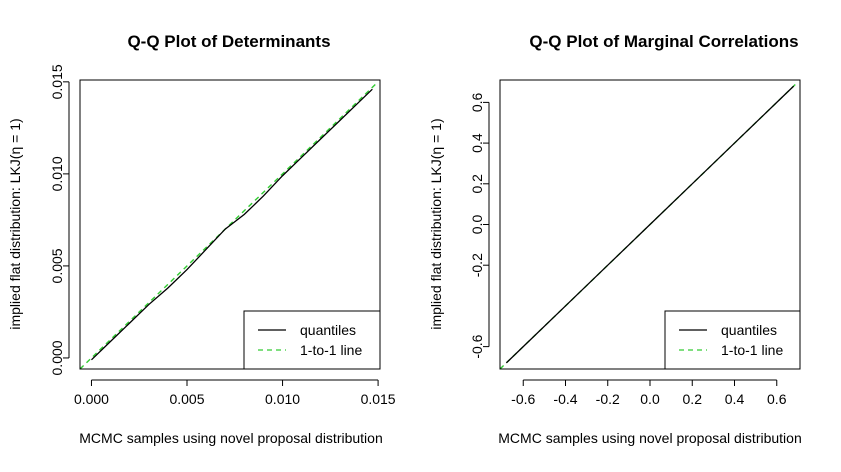  I want to click on x-tick-label: 0.0, so click(650, 399).